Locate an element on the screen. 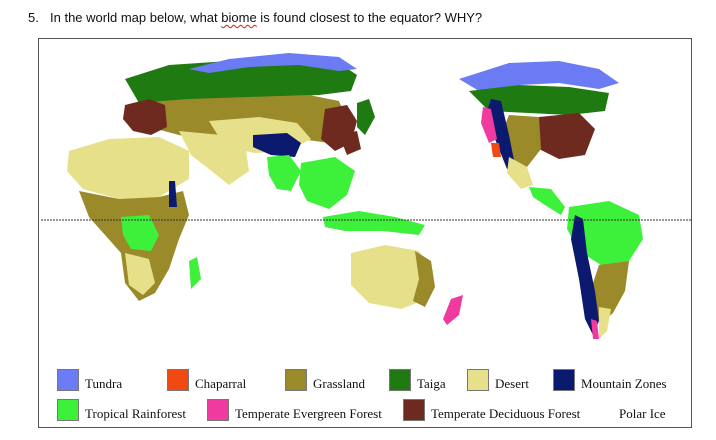  legend-swatch-grassland is located at coordinates (296, 380).